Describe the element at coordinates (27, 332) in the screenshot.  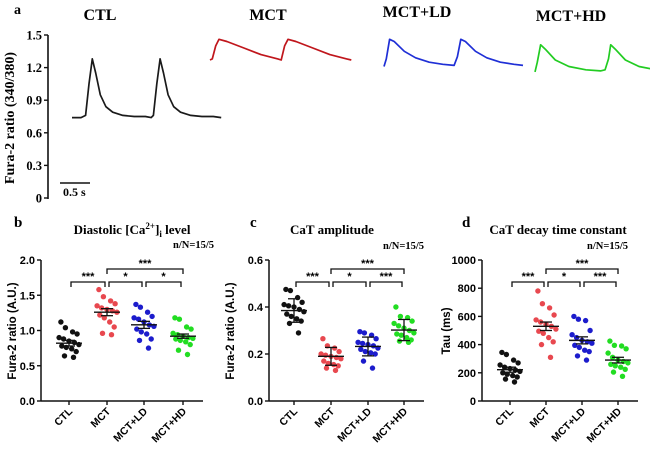
I see `y-tick-label: 1.0` at that location.